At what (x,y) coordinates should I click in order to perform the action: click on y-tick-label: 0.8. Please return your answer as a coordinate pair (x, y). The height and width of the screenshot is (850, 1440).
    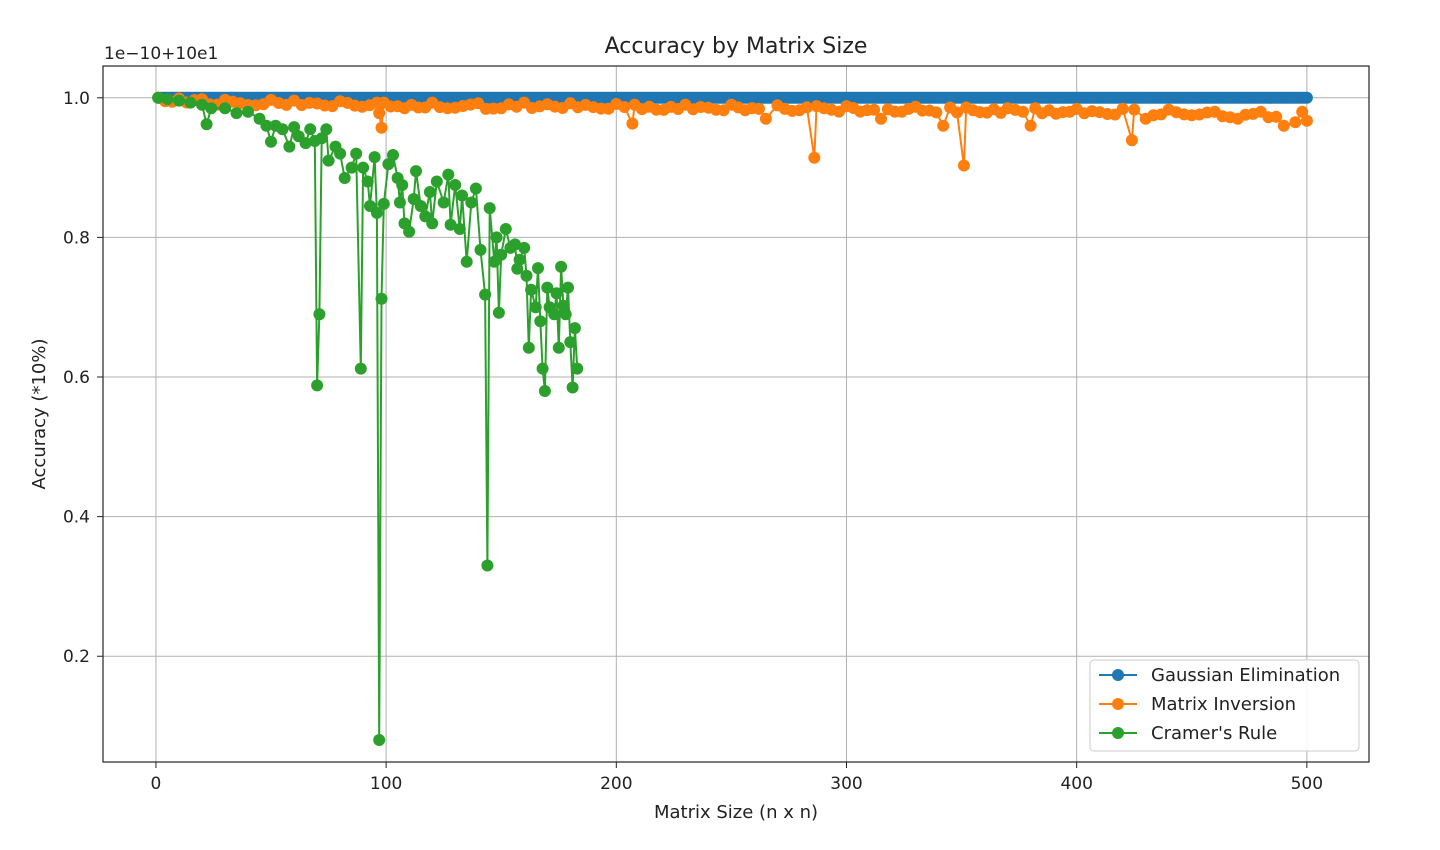
    Looking at the image, I should click on (76, 238).